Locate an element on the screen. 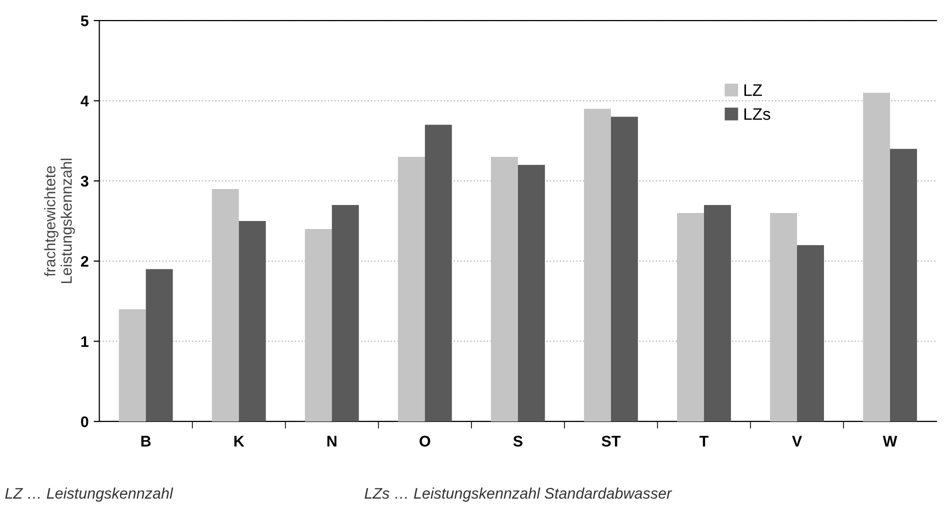  x-tick-label: S is located at coordinates (517, 441).